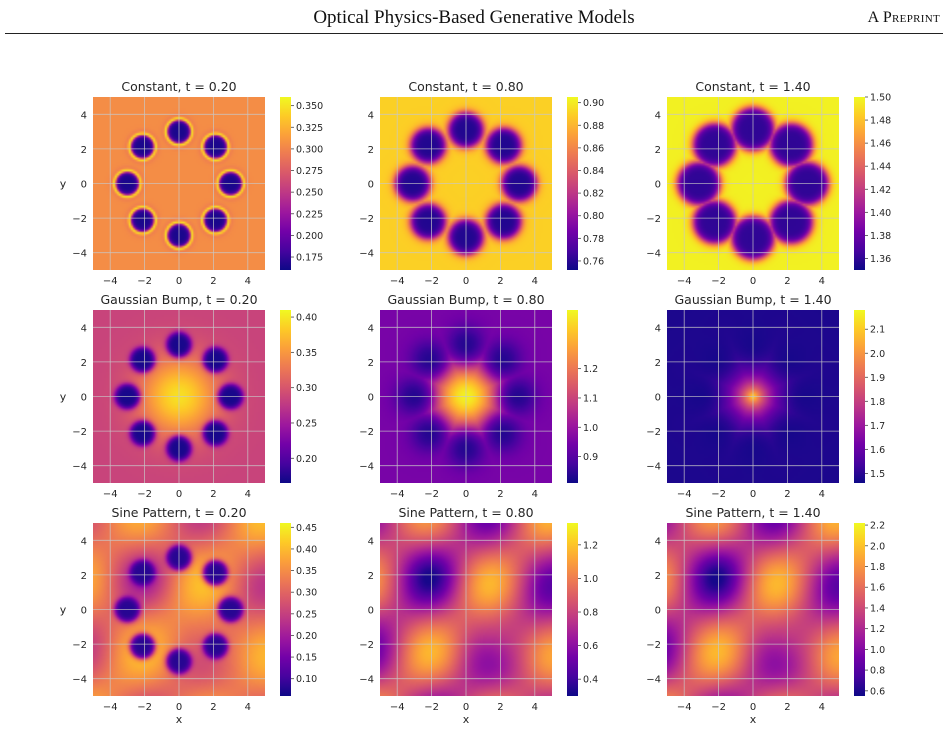  I want to click on colorbar-tick-label: 1.6, so click(877, 588).